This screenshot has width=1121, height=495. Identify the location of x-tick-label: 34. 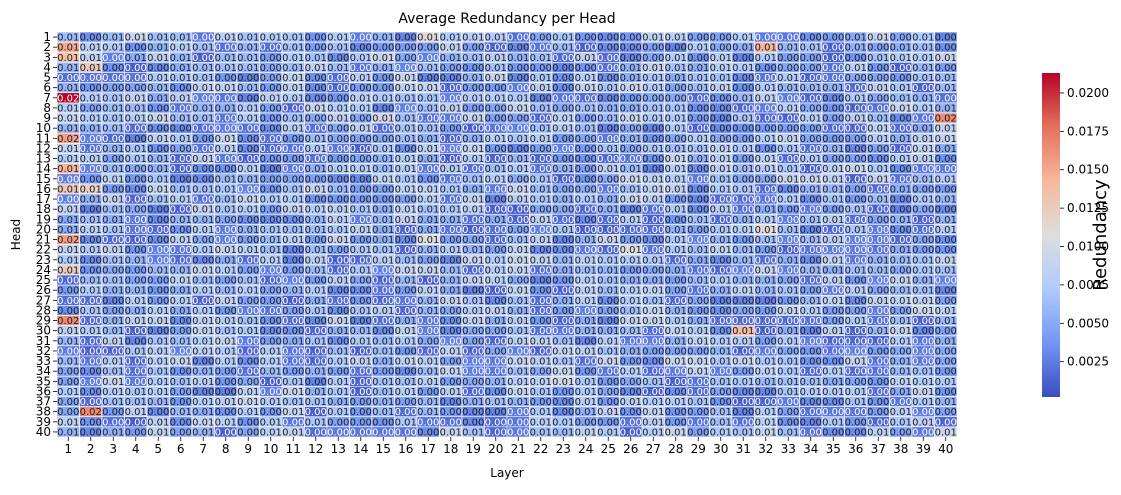
(810, 449).